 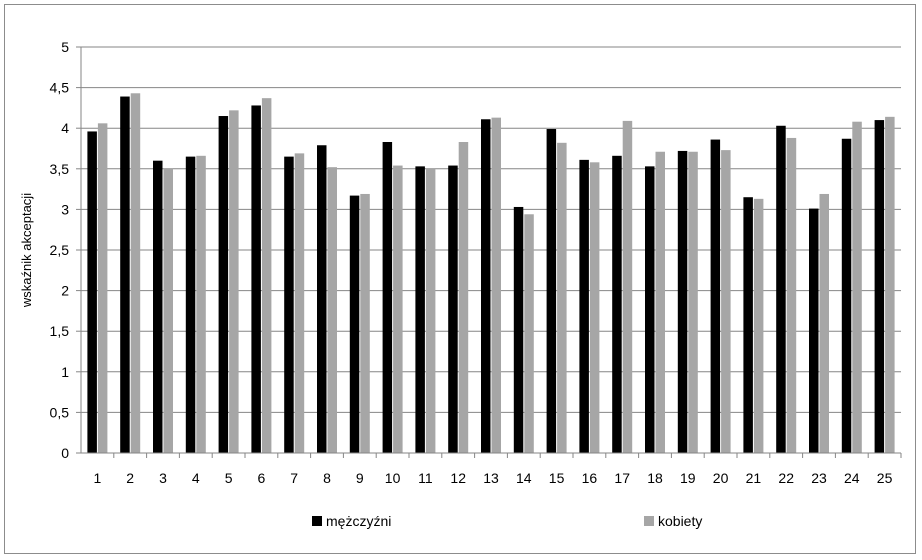 I want to click on x-tick-label: 16, so click(x=590, y=478).